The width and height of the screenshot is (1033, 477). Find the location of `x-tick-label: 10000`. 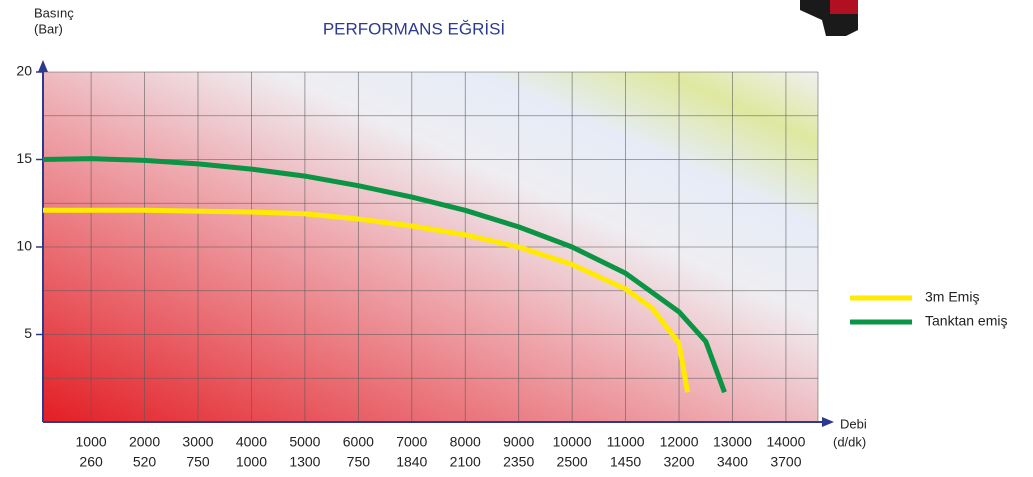

x-tick-label: 10000 is located at coordinates (572, 442).